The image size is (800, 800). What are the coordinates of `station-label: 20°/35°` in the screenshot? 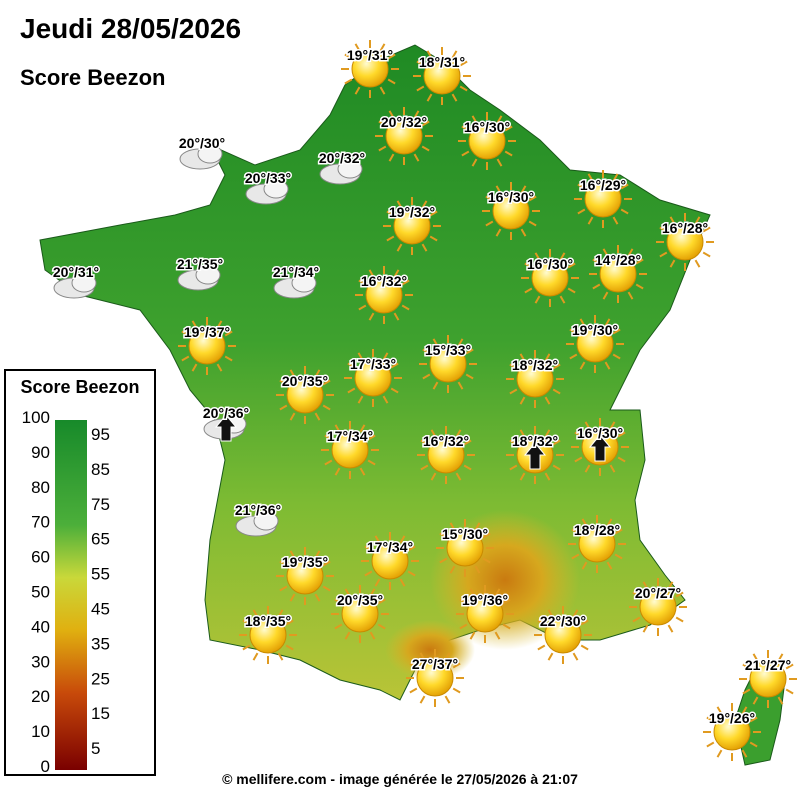 It's located at (305, 381).